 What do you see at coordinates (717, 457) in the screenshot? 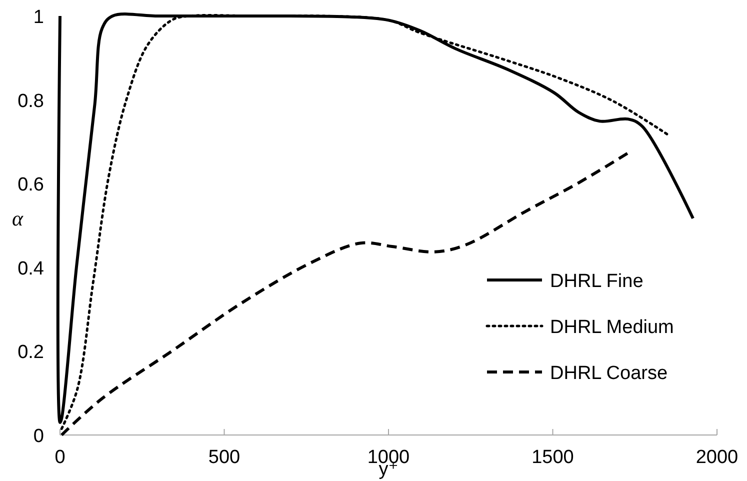
I see `x-tick-label: 2000` at bounding box center [717, 457].